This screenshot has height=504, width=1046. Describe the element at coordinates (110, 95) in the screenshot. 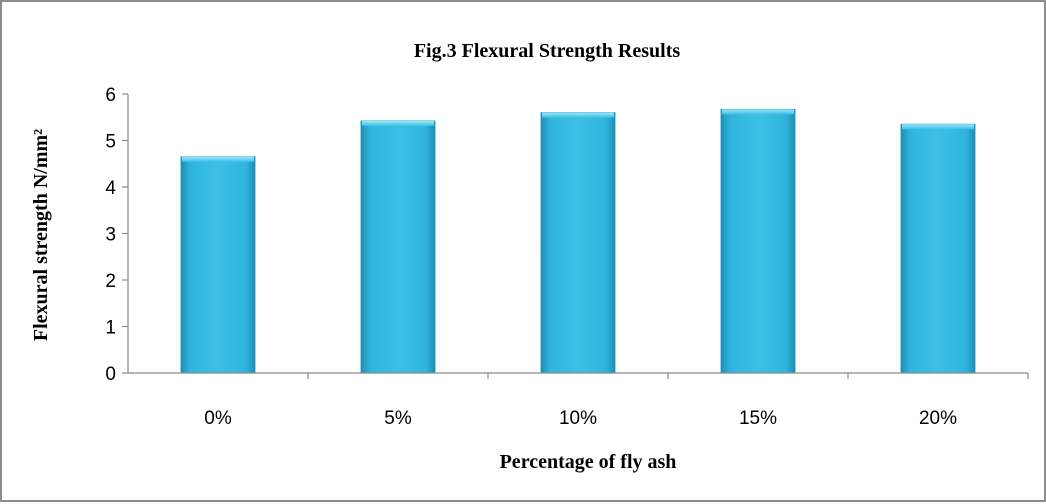

I see `y-tick-label: 6` at that location.